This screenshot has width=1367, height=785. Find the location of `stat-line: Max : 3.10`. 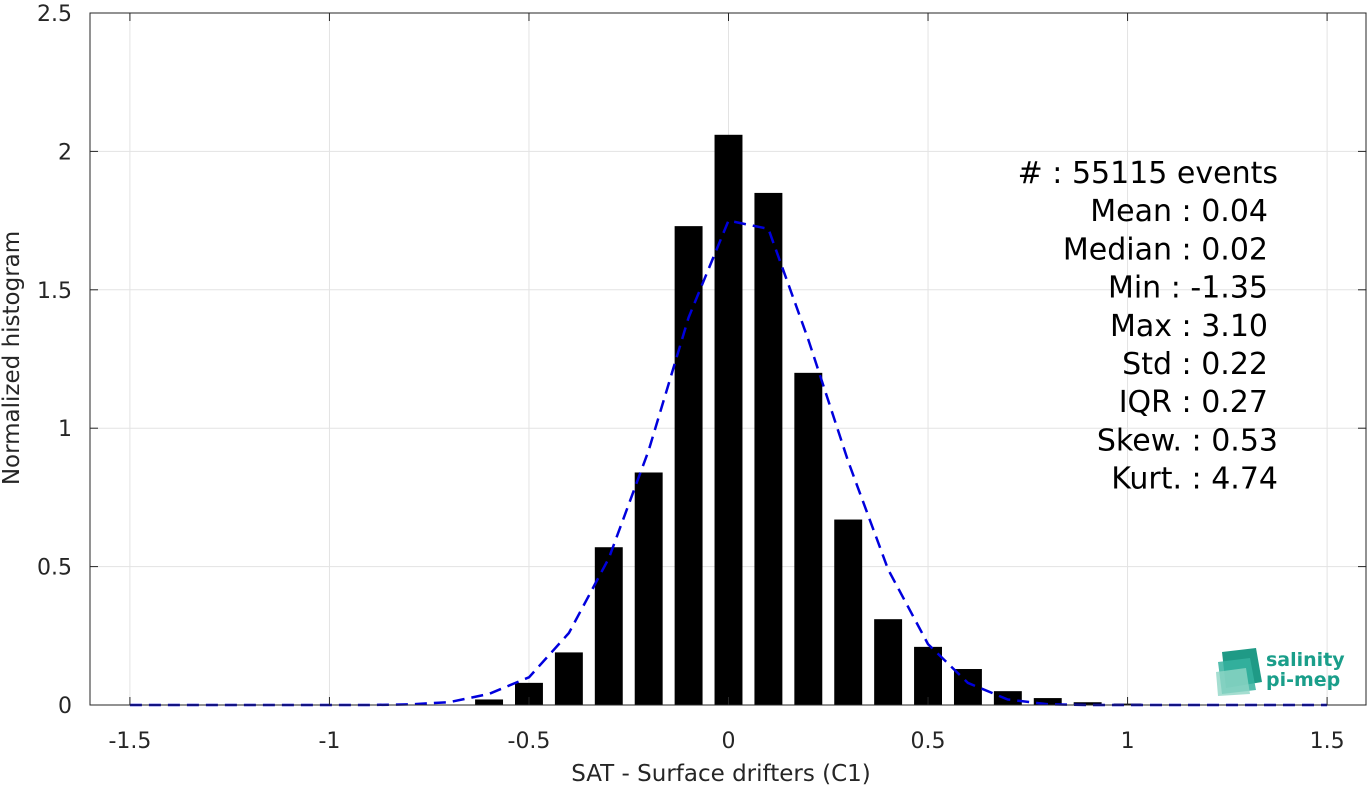

stat-line: Max : 3.10 is located at coordinates (1189, 326).